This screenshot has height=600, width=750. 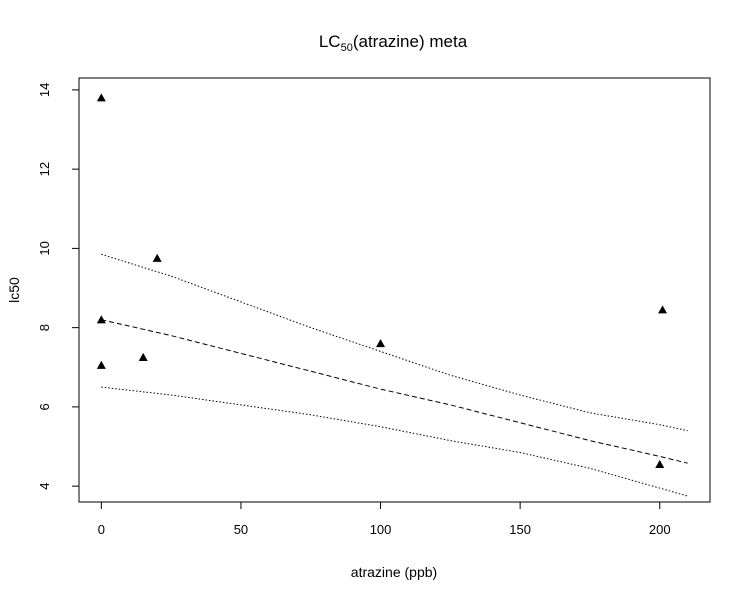 What do you see at coordinates (58, 286) in the screenshot?
I see `y-axis: 4 6 8 10 12 14` at bounding box center [58, 286].